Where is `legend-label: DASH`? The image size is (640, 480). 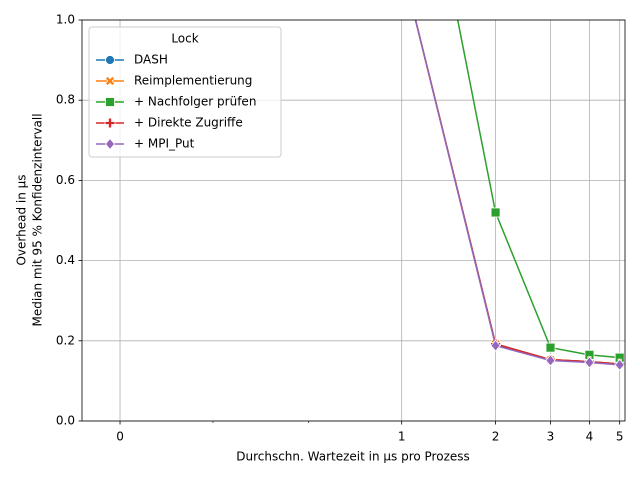
legend-label: DASH is located at coordinates (151, 60).